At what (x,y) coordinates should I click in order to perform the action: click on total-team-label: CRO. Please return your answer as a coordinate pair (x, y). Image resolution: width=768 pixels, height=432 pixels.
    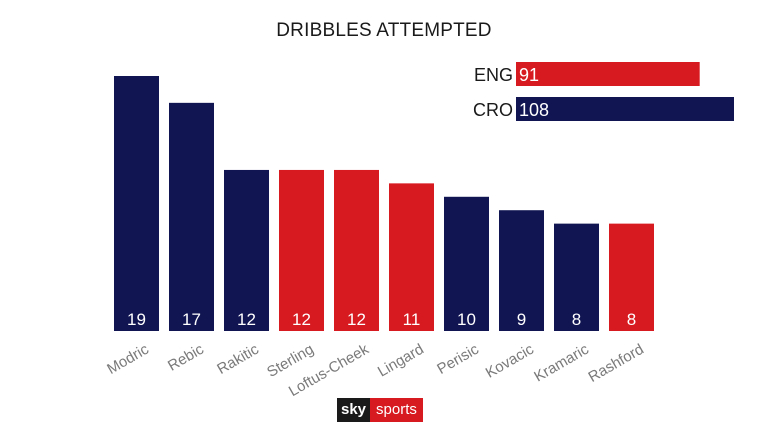
    Looking at the image, I should click on (493, 110).